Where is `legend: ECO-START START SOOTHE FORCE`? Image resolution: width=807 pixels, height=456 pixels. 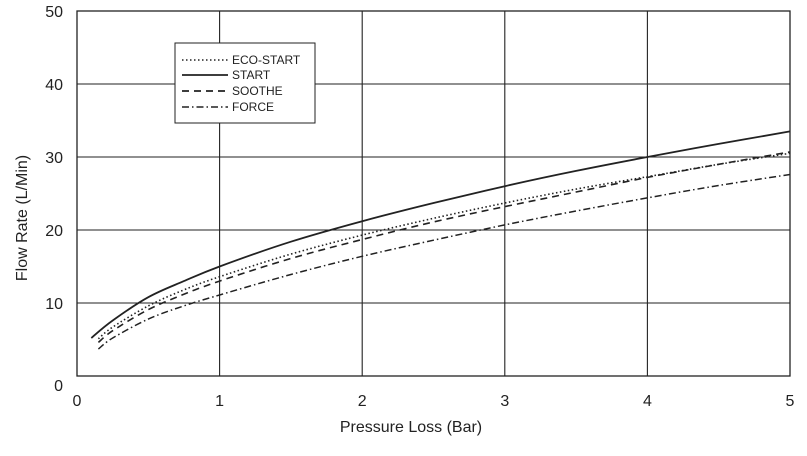 legend: ECO-START START SOOTHE FORCE is located at coordinates (245, 83).